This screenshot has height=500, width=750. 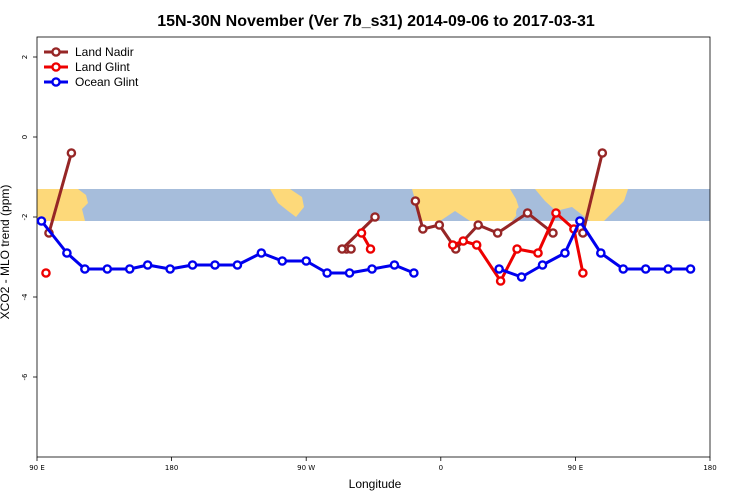 I want to click on y-axis: 2 0 -2 -4 -6, so click(x=29, y=218).